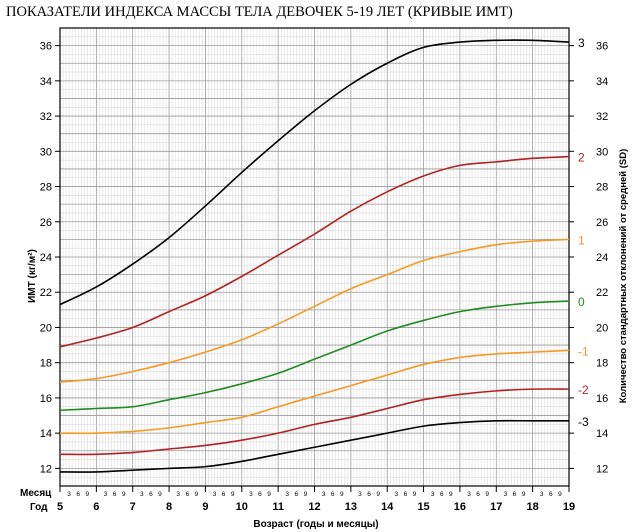 The width and height of the screenshot is (637, 532). What do you see at coordinates (602, 469) in the screenshot?
I see `y-tick-label-right: 12` at bounding box center [602, 469].